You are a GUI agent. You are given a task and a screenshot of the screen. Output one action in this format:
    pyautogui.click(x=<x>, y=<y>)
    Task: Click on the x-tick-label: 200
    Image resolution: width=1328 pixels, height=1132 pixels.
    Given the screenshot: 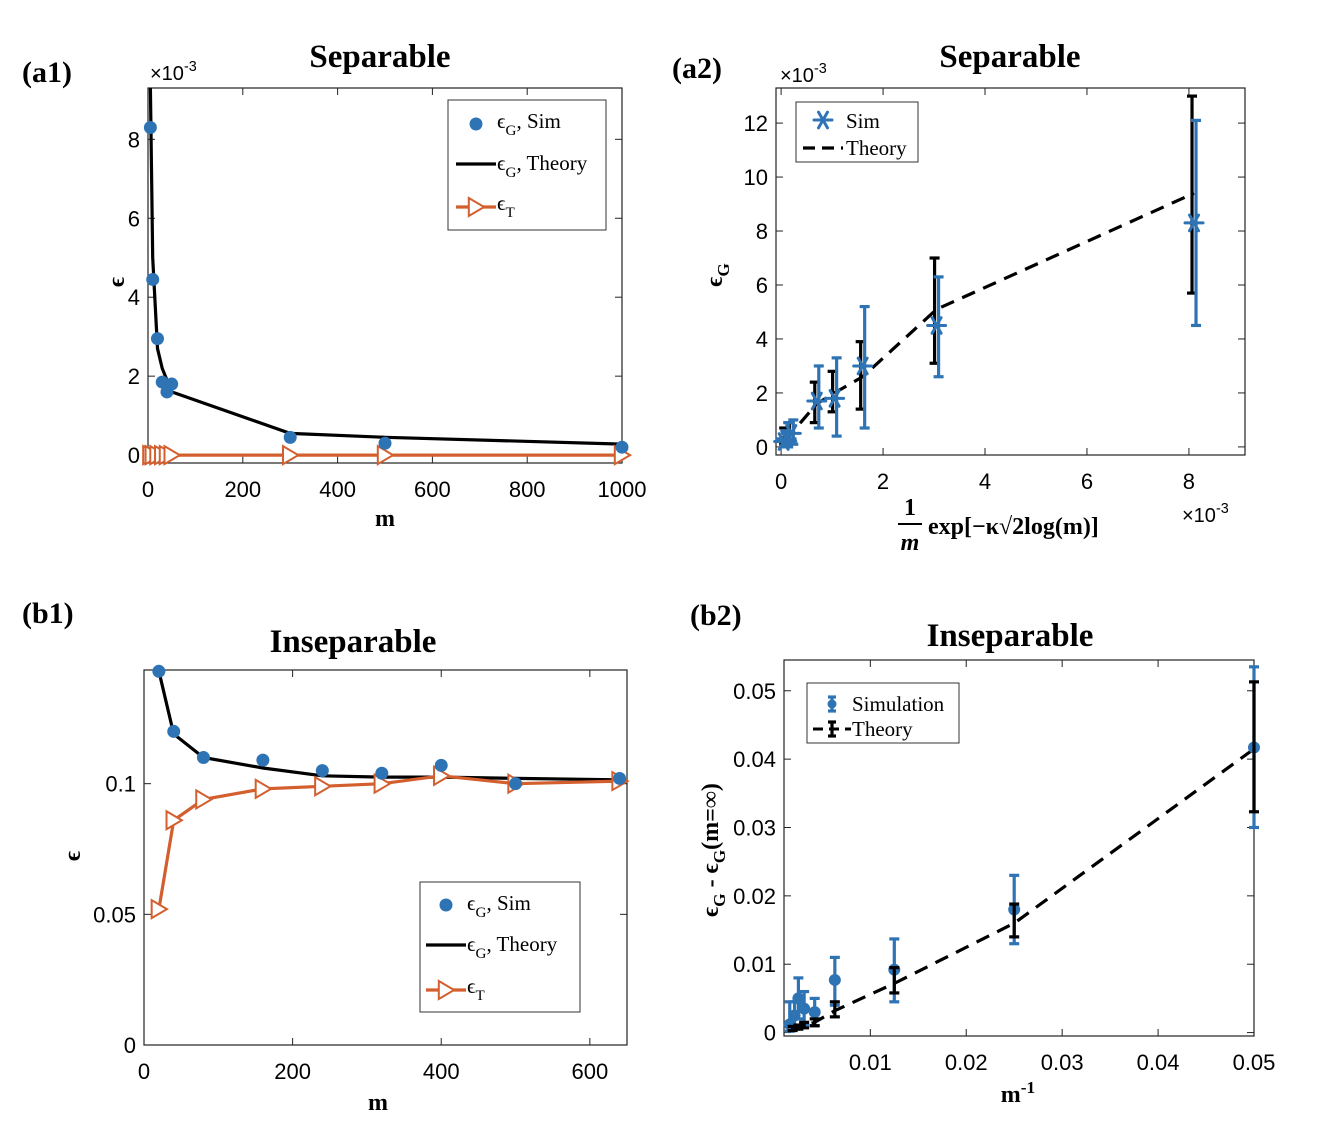 What is the action you would take?
    pyautogui.click(x=242, y=489)
    